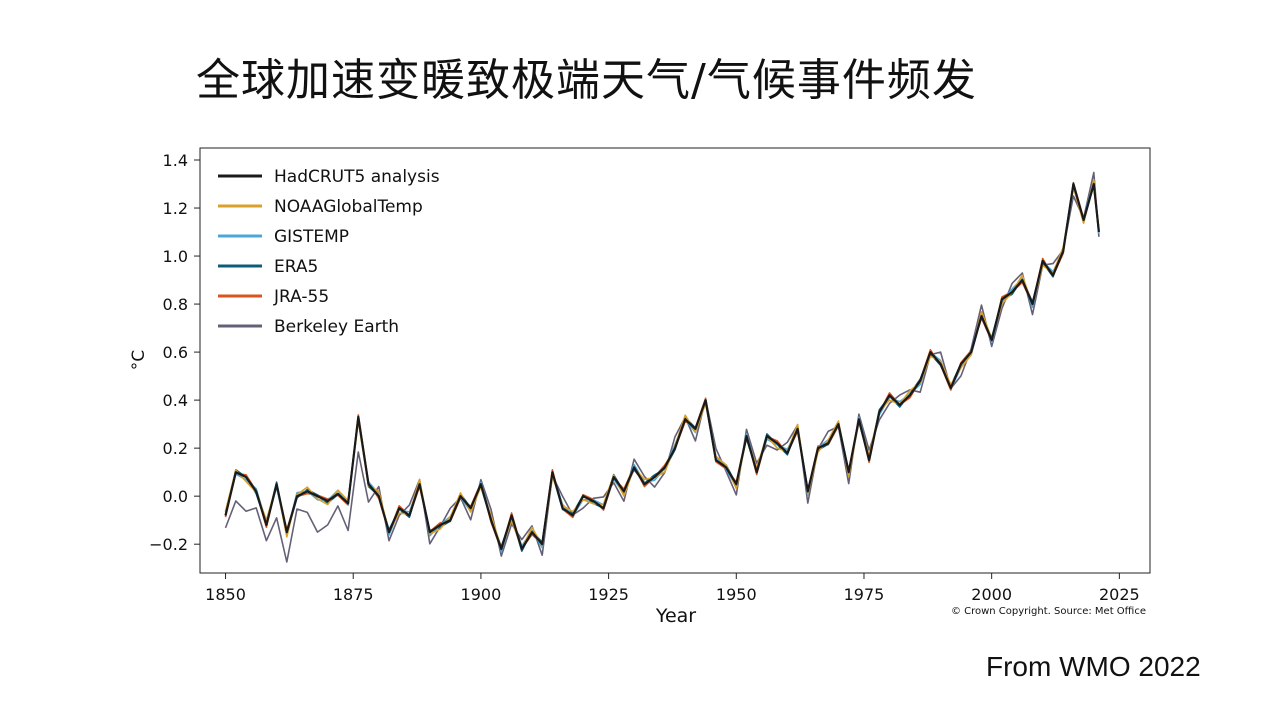 This screenshot has height=722, width=1282. Describe the element at coordinates (139, 360) in the screenshot. I see `y-axis-label: °C` at that location.